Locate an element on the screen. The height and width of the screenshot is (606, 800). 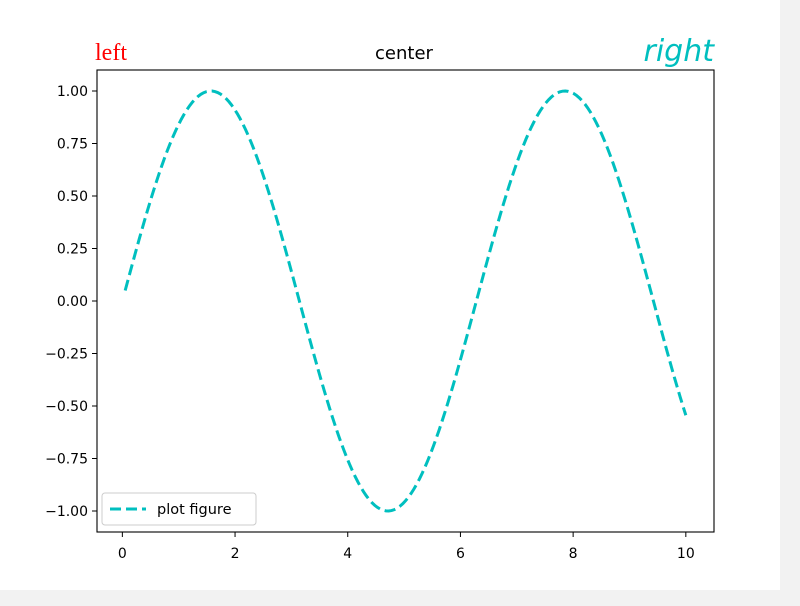
legend: plot figure is located at coordinates (179, 509).